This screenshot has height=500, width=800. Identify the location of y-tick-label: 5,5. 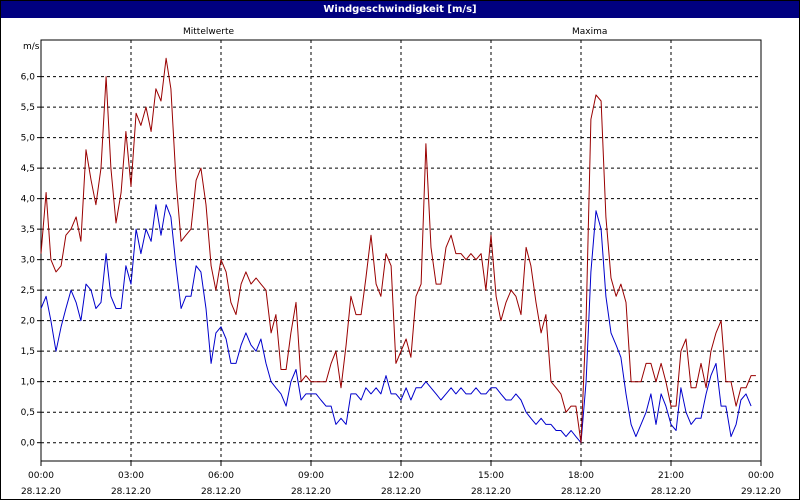
(28, 108).